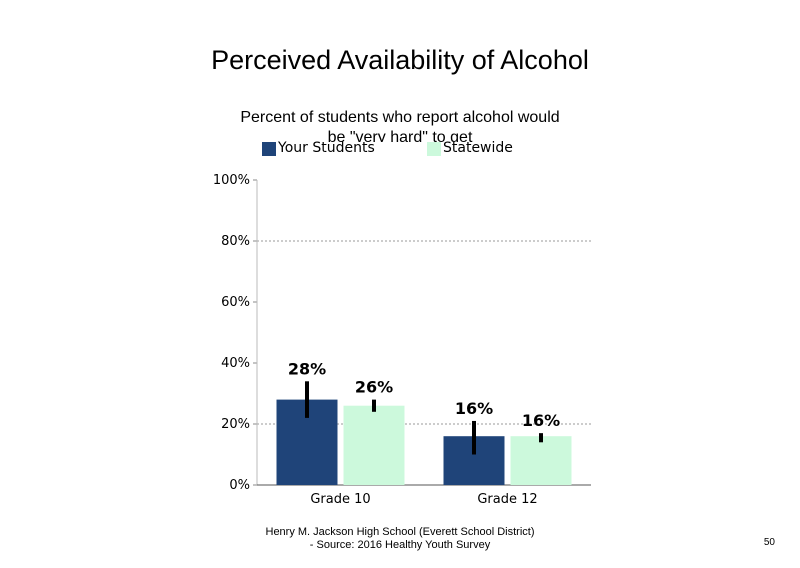  Describe the element at coordinates (400, 60) in the screenshot. I see `chart-title: Perceived Availability of Alcohol` at that location.